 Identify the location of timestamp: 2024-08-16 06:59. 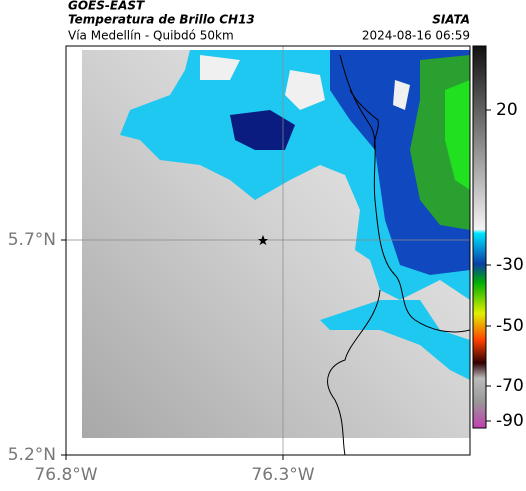
(416, 36).